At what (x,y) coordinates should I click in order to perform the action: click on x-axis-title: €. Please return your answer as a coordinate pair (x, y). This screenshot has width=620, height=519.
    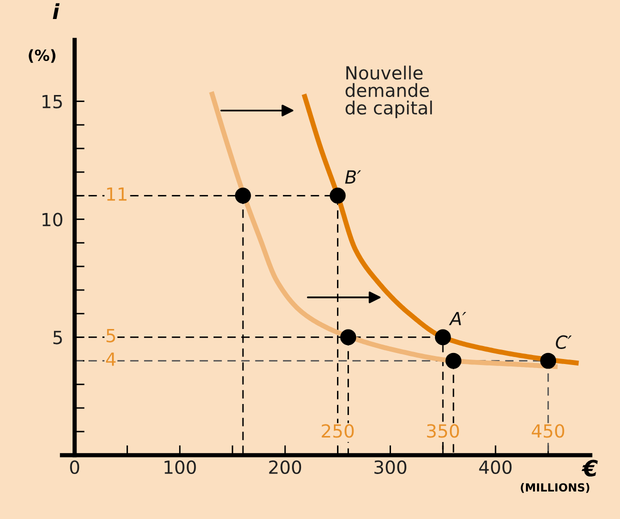
    Looking at the image, I should click on (590, 468).